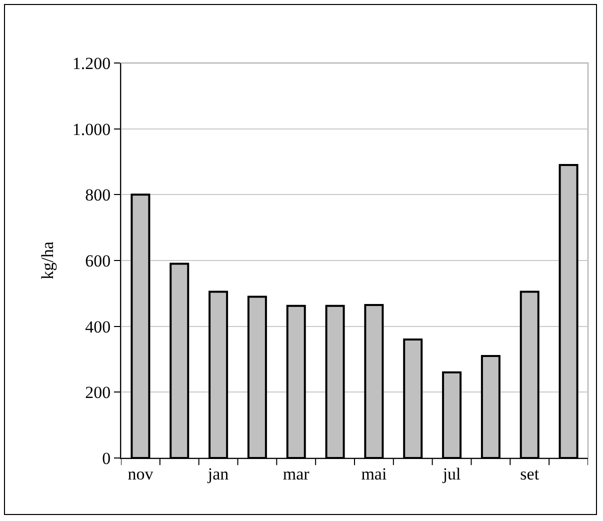 Image resolution: width=603 pixels, height=521 pixels. Describe the element at coordinates (106, 458) in the screenshot. I see `y-tick-label: 0` at that location.